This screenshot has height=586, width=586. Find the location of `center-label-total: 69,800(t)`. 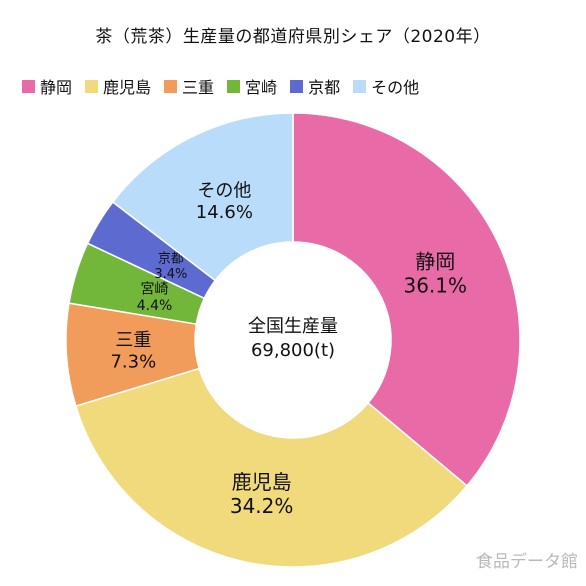

center-label-total: 69,800(t) is located at coordinates (293, 350).